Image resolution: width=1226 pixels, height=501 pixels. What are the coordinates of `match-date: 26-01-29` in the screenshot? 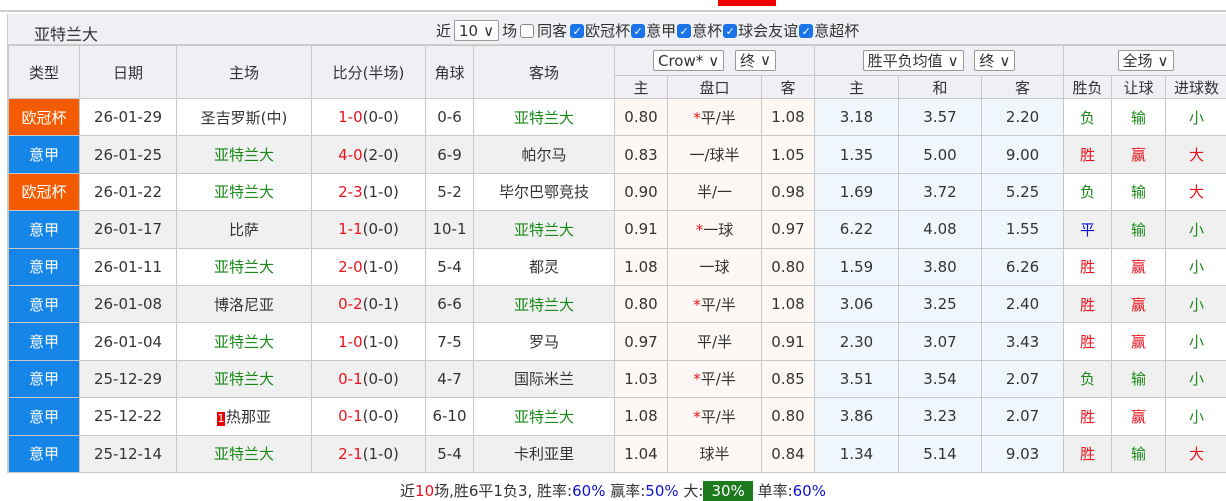 It's located at (128, 117).